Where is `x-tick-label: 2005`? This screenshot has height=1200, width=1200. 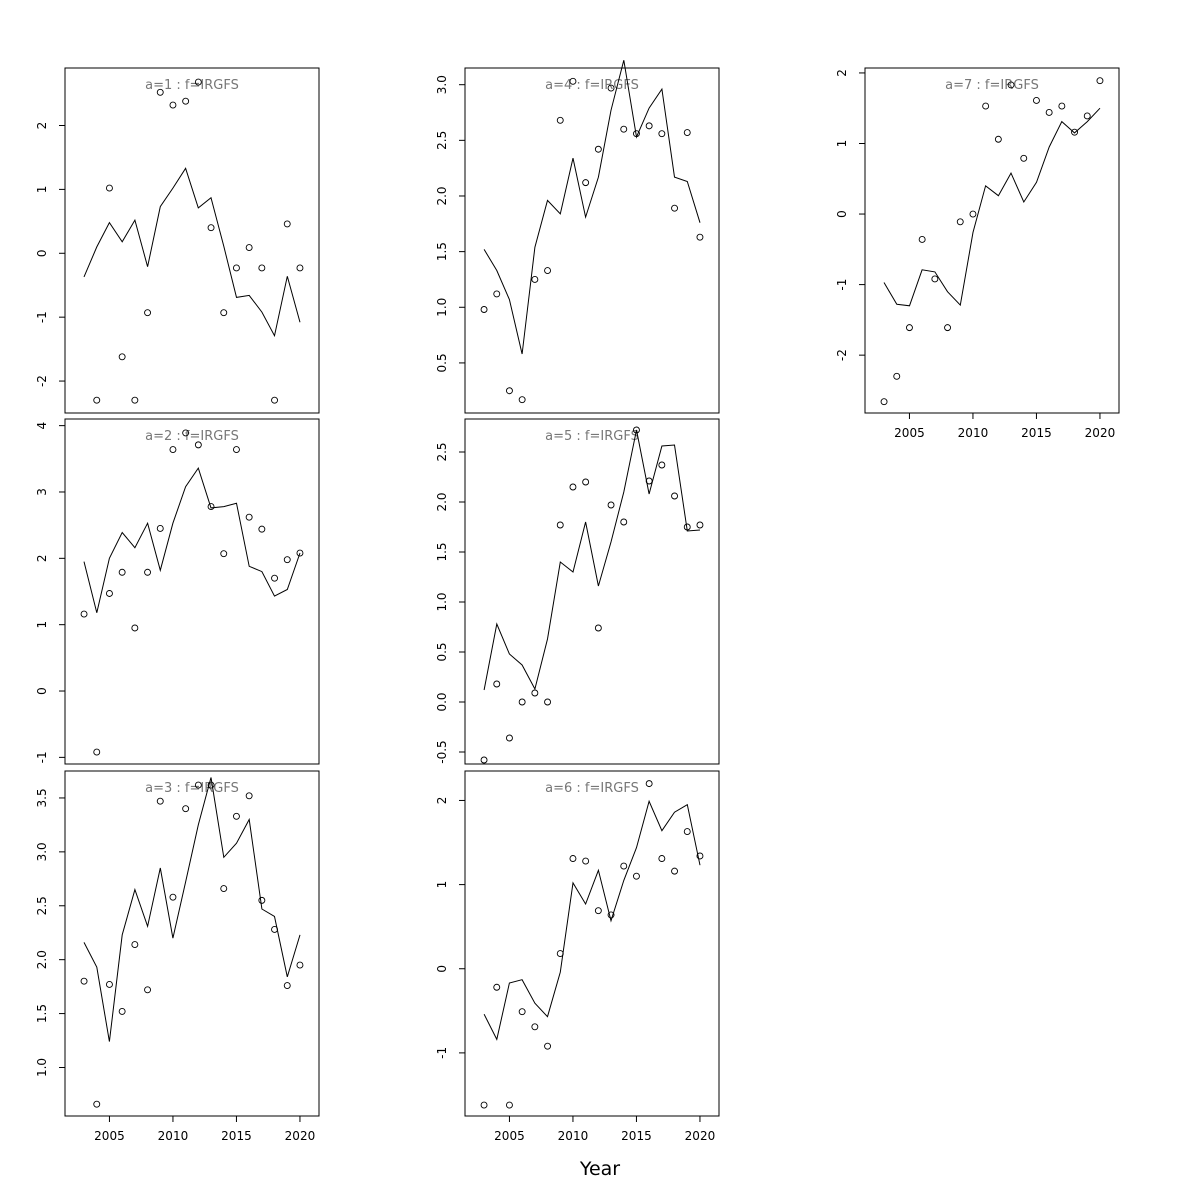 x-tick-label: 2005 is located at coordinates (109, 1136).